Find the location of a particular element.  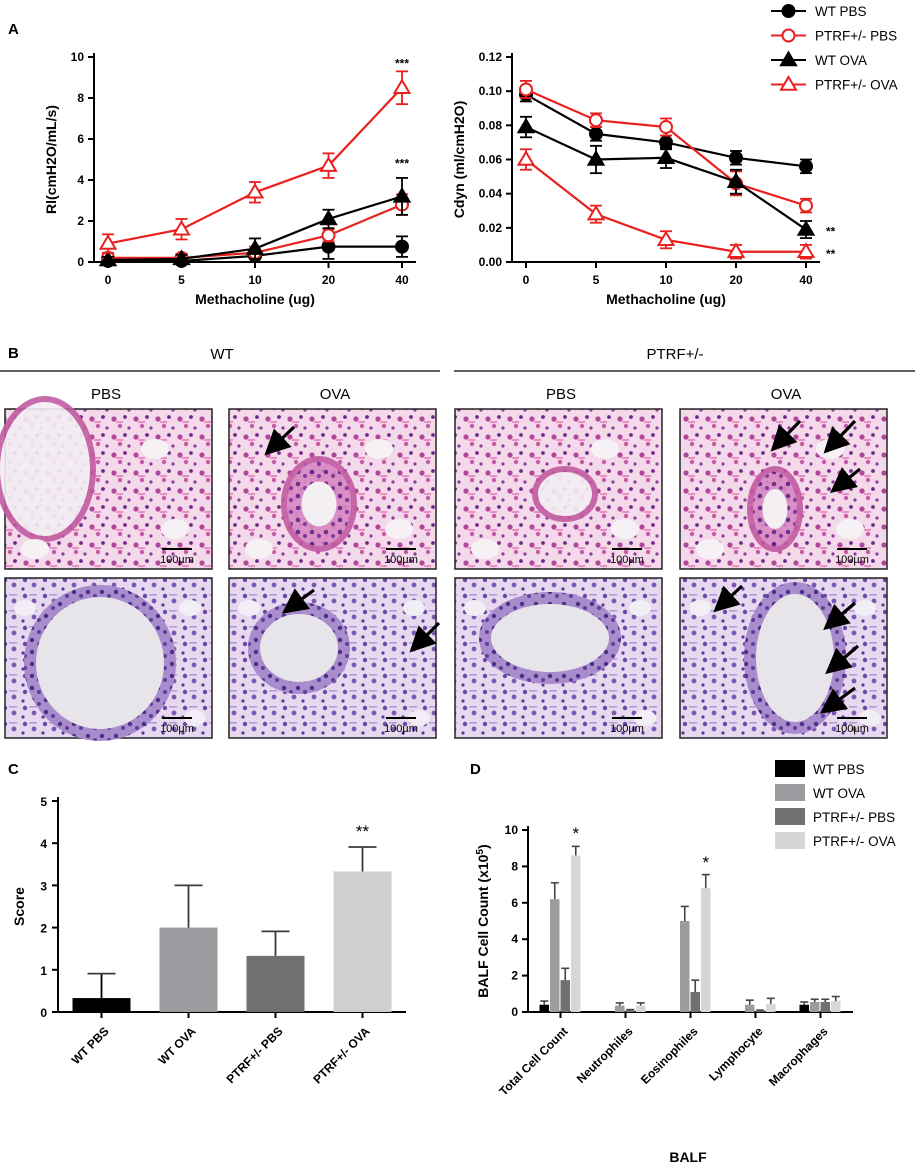

significance-label: * is located at coordinates (575, 833).